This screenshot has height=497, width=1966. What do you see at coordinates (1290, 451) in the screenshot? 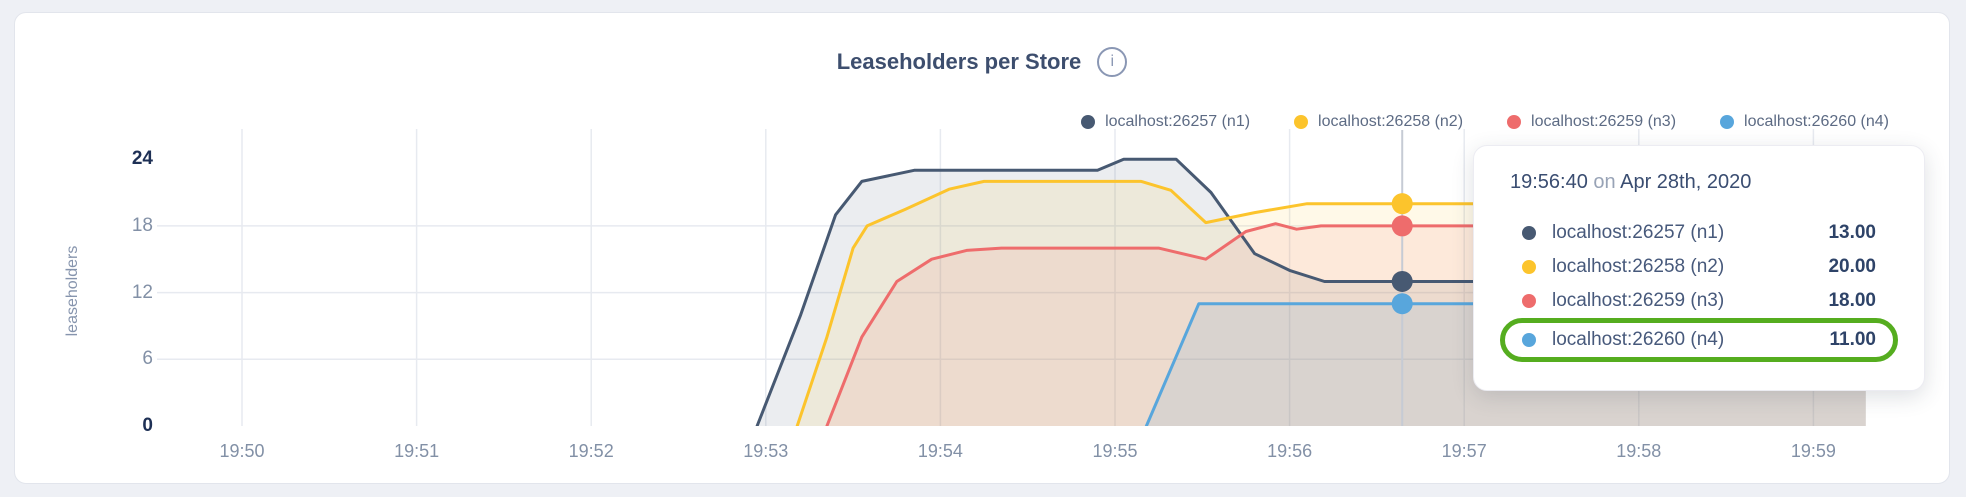
I see `x-tick-label: 19:56` at bounding box center [1290, 451].